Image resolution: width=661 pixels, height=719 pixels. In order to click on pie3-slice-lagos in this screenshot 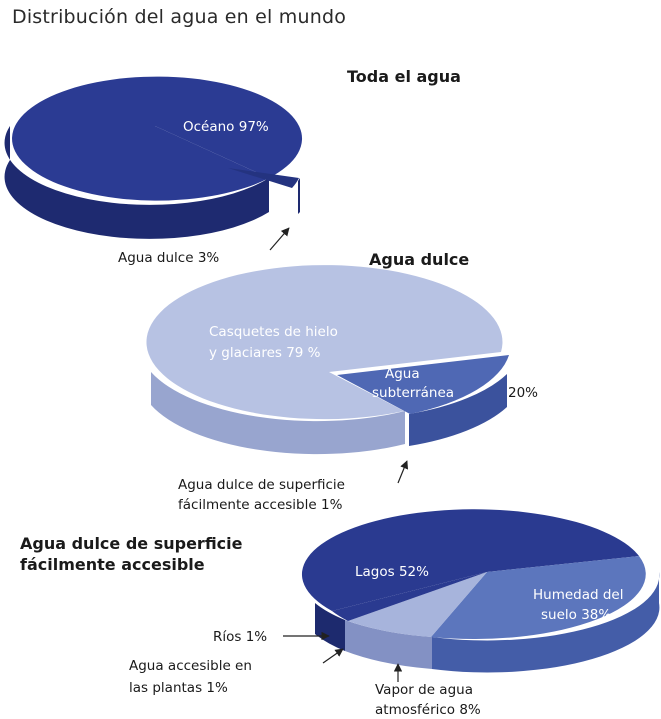, I will do `click(470, 560)`.